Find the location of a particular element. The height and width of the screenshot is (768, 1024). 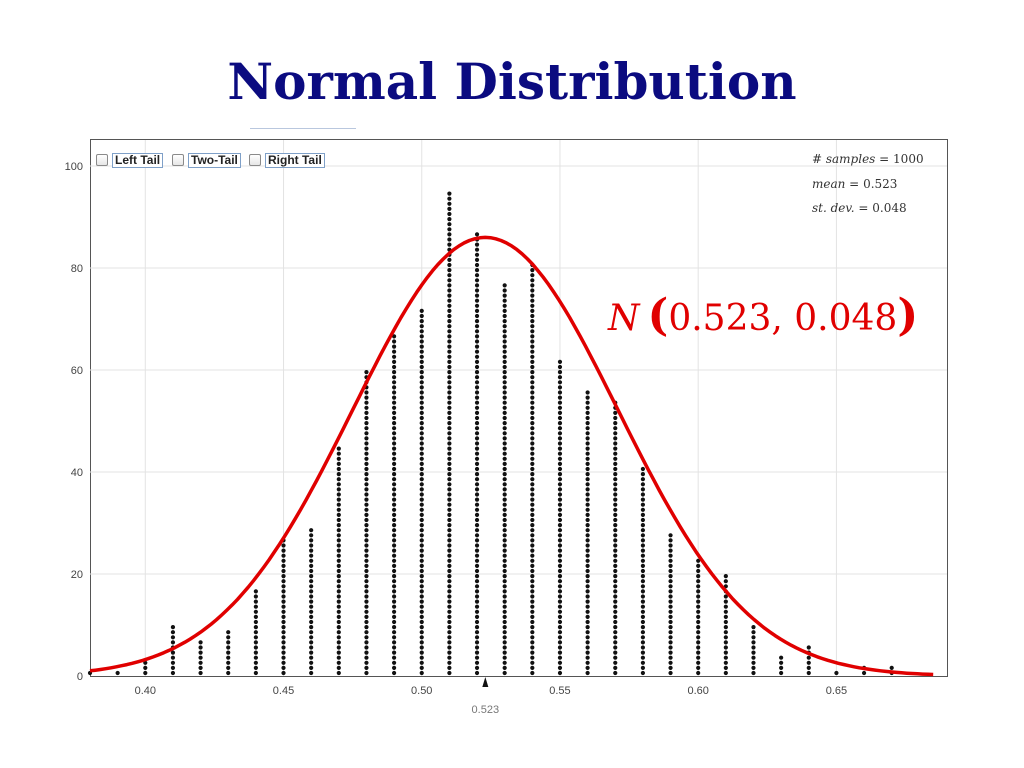

right-tail-label: Right Tail is located at coordinates (295, 160).